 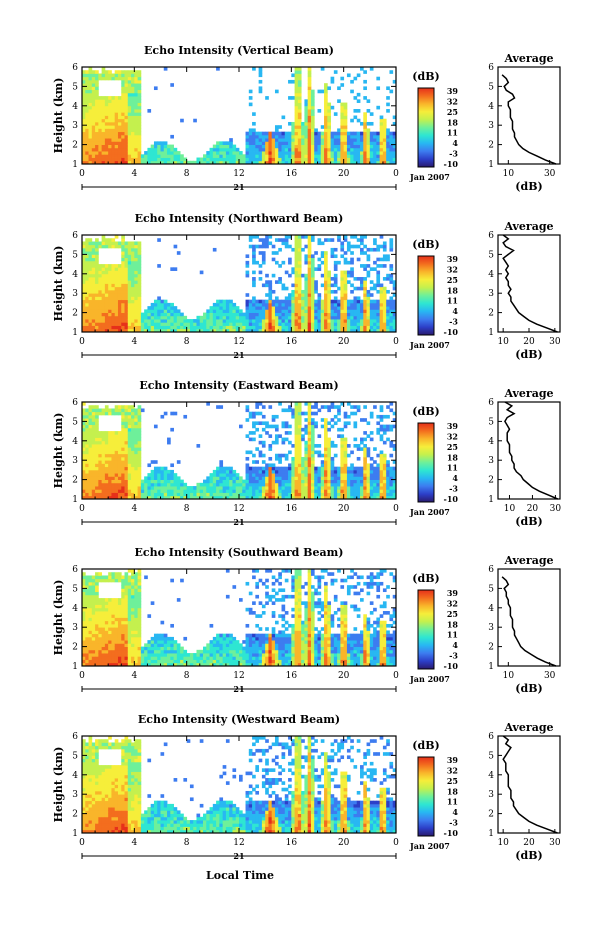 What do you see at coordinates (292, 342) in the screenshot?
I see `x-tick-label: 16` at bounding box center [292, 342].